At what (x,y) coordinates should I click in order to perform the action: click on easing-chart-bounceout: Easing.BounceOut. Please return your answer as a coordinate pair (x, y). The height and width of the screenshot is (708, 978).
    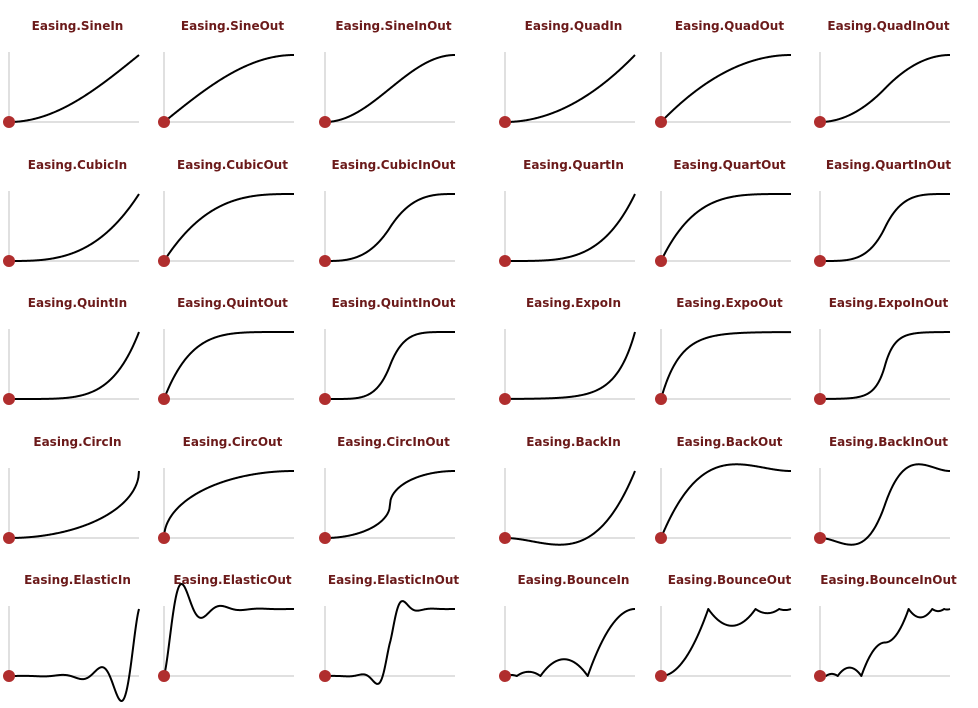
    Looking at the image, I should click on (729, 623).